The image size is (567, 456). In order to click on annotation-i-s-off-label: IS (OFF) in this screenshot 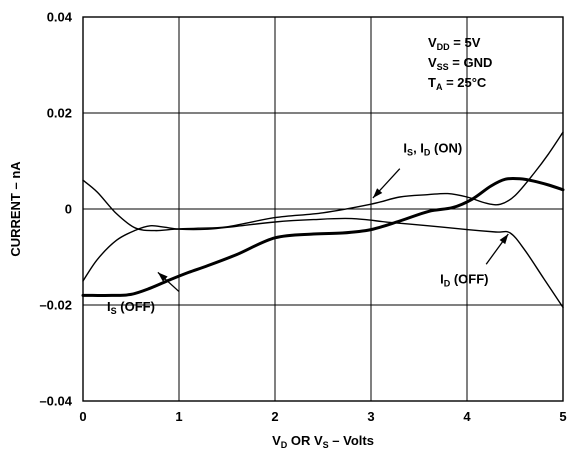, I will do `click(131, 307)`.